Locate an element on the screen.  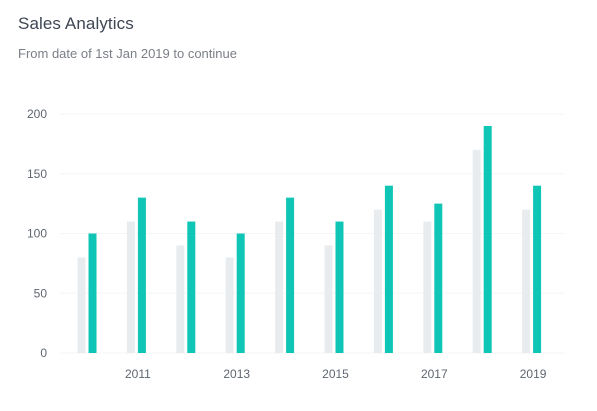
y-axis: 0 50 100 150 200 is located at coordinates (37, 233).